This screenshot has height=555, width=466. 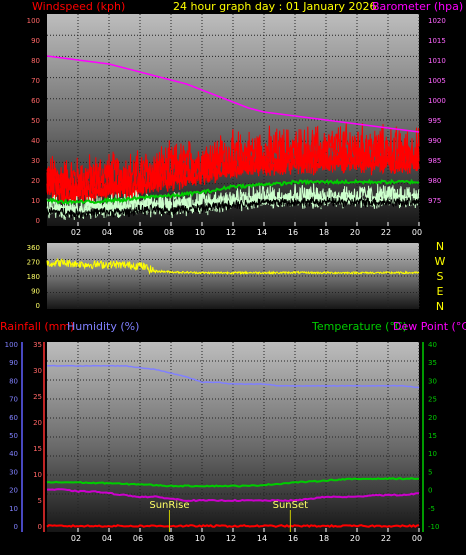 I want to click on temperature-y-tick-label: 10, so click(x=432, y=454).